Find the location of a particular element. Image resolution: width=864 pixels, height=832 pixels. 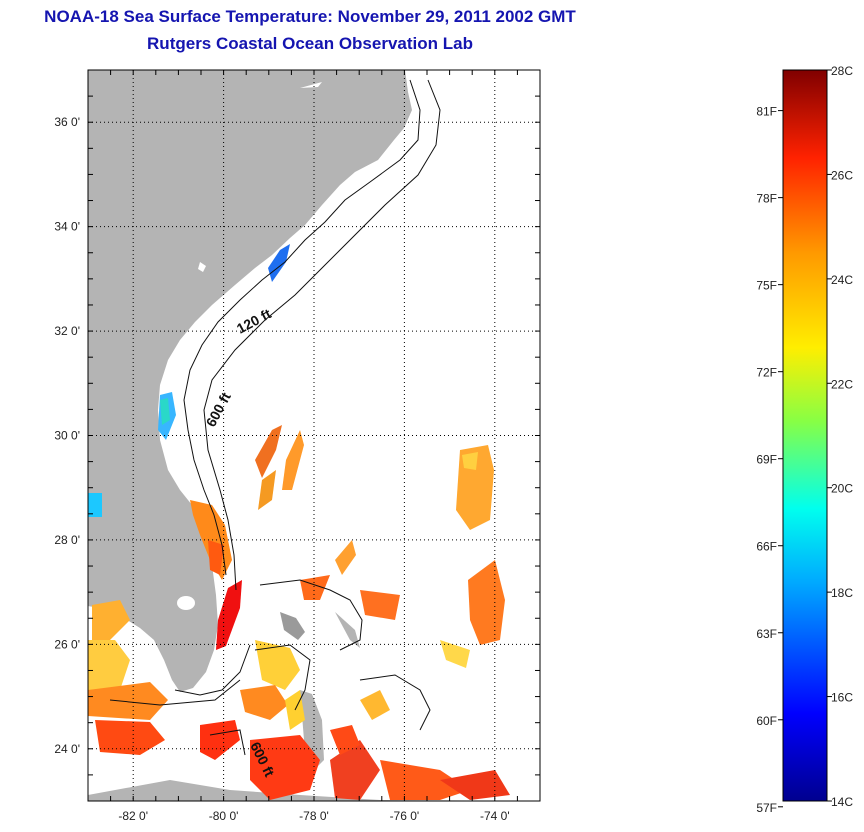

celsius-tick-label: 20C is located at coordinates (842, 489).